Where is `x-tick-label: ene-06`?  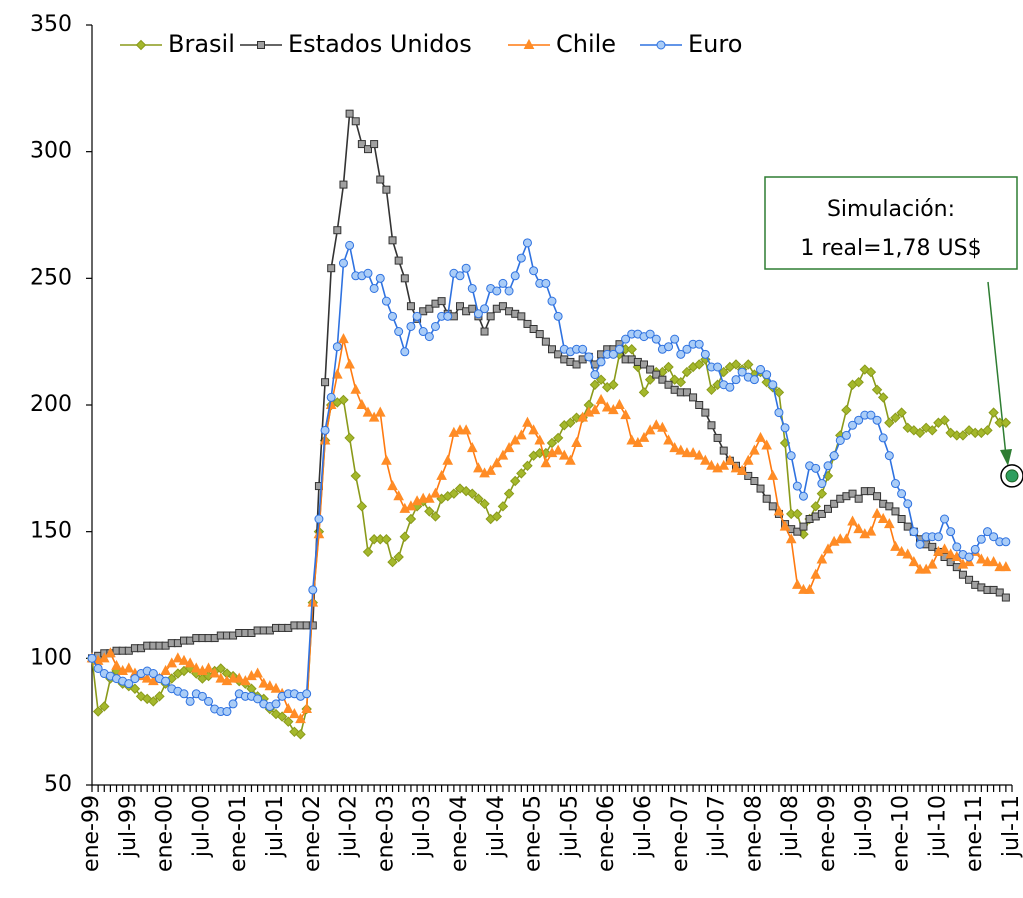
x-tick-label: ene-06 is located at coordinates (606, 833).